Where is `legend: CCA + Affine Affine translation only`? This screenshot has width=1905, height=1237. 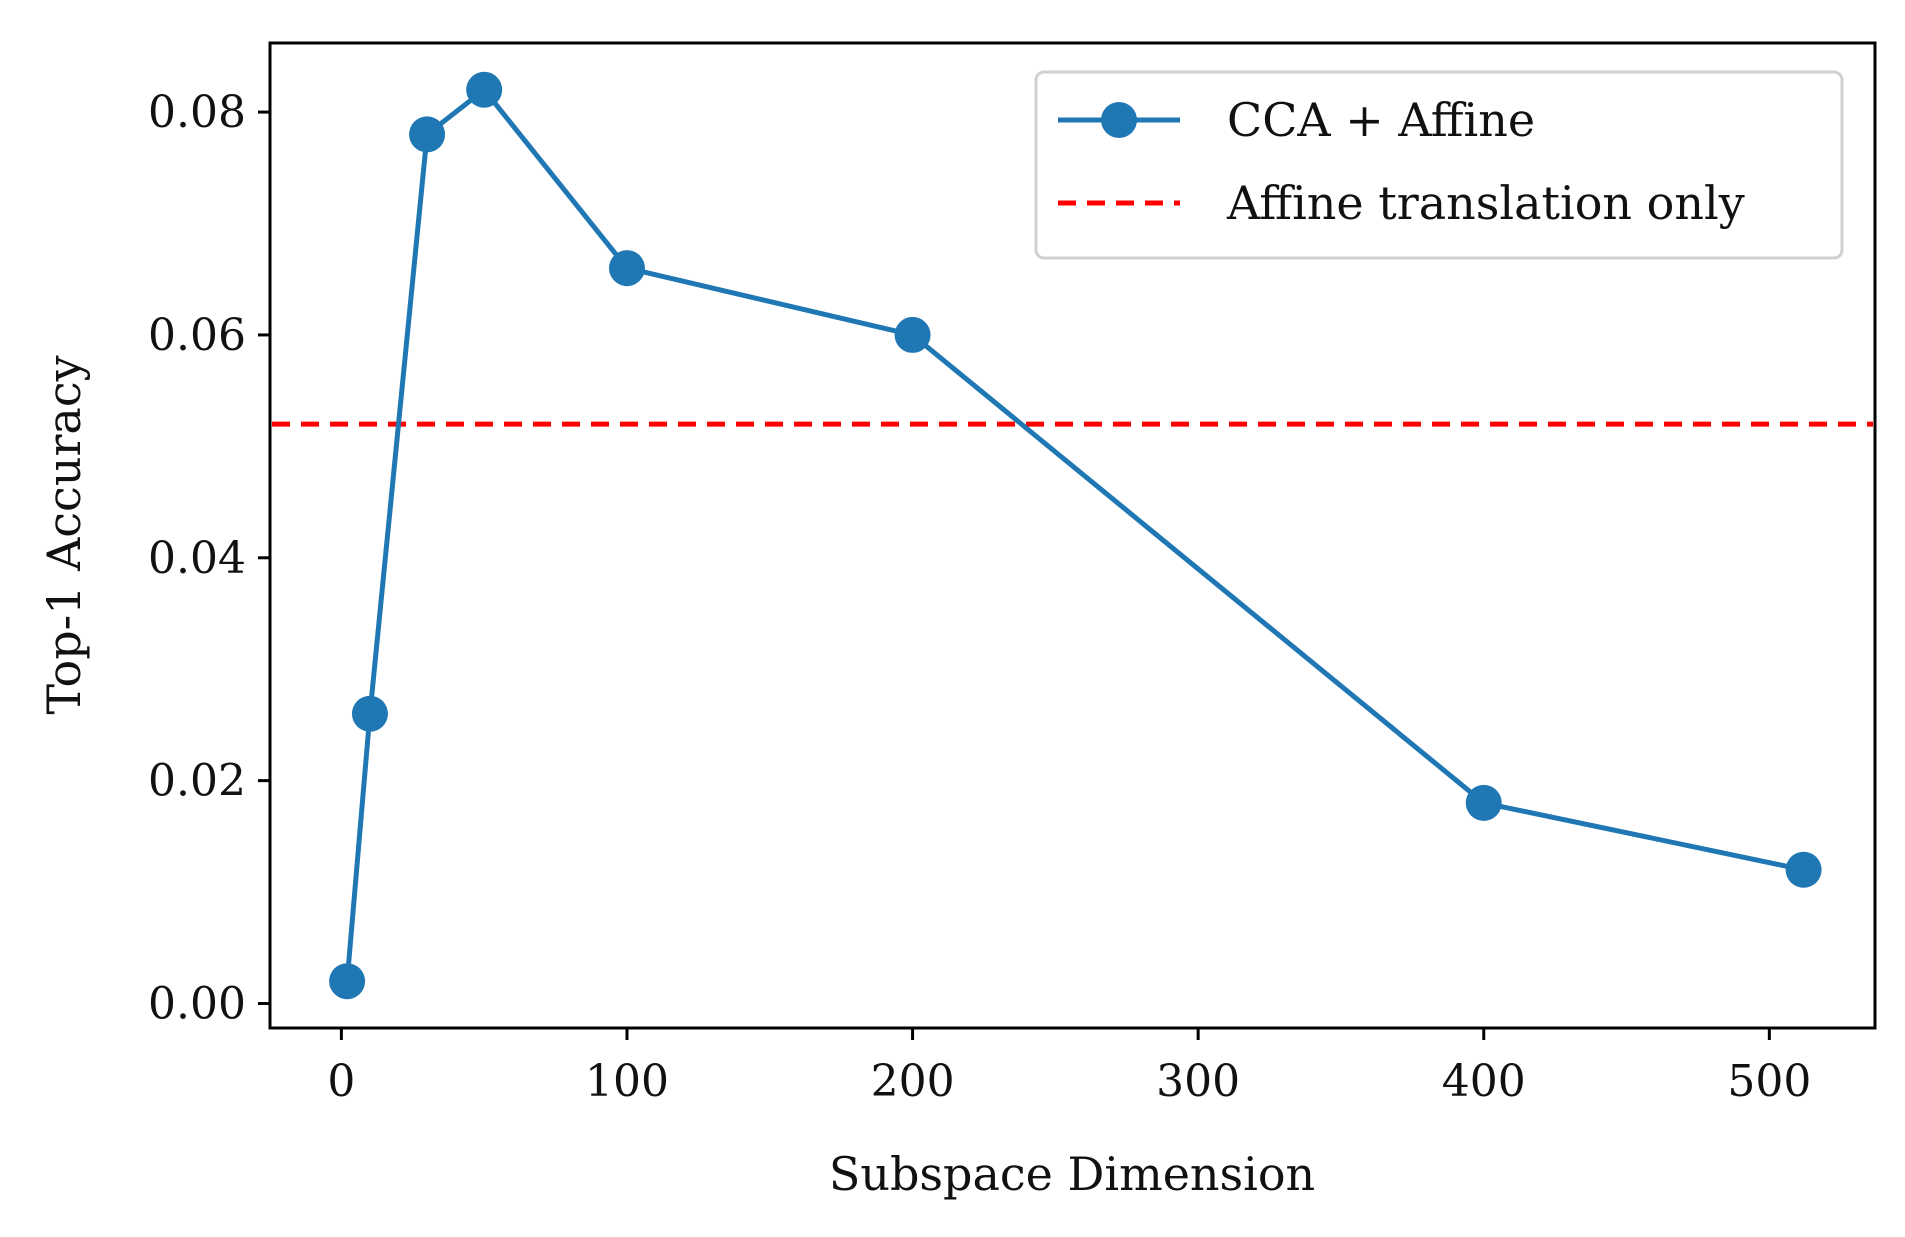
legend: CCA + Affine Affine translation only is located at coordinates (1439, 165).